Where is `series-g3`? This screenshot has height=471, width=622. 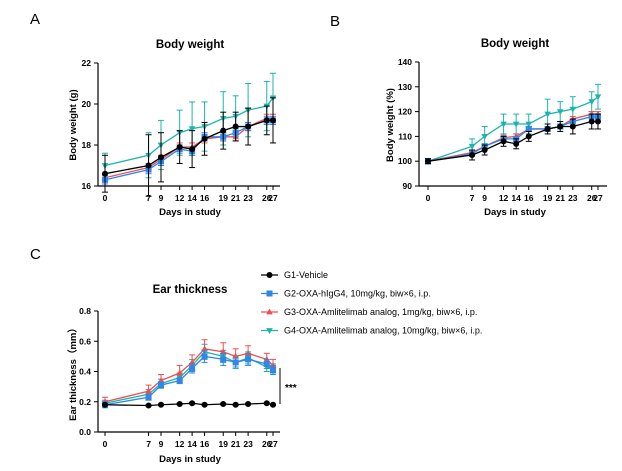
series-g3 is located at coordinates (189, 373).